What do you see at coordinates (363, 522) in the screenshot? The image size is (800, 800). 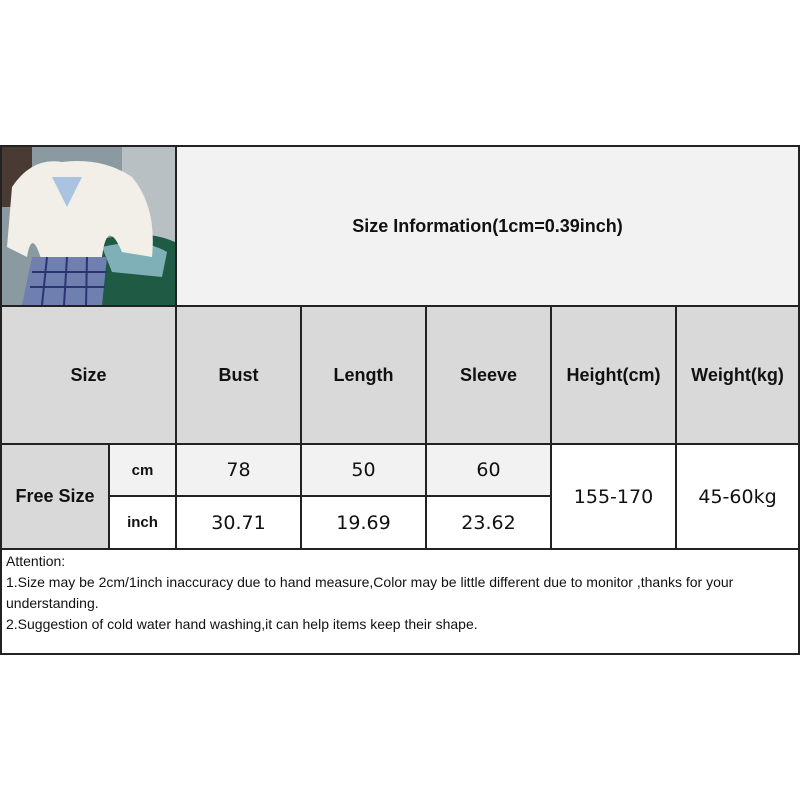 I see `length-inch: 19.69` at bounding box center [363, 522].